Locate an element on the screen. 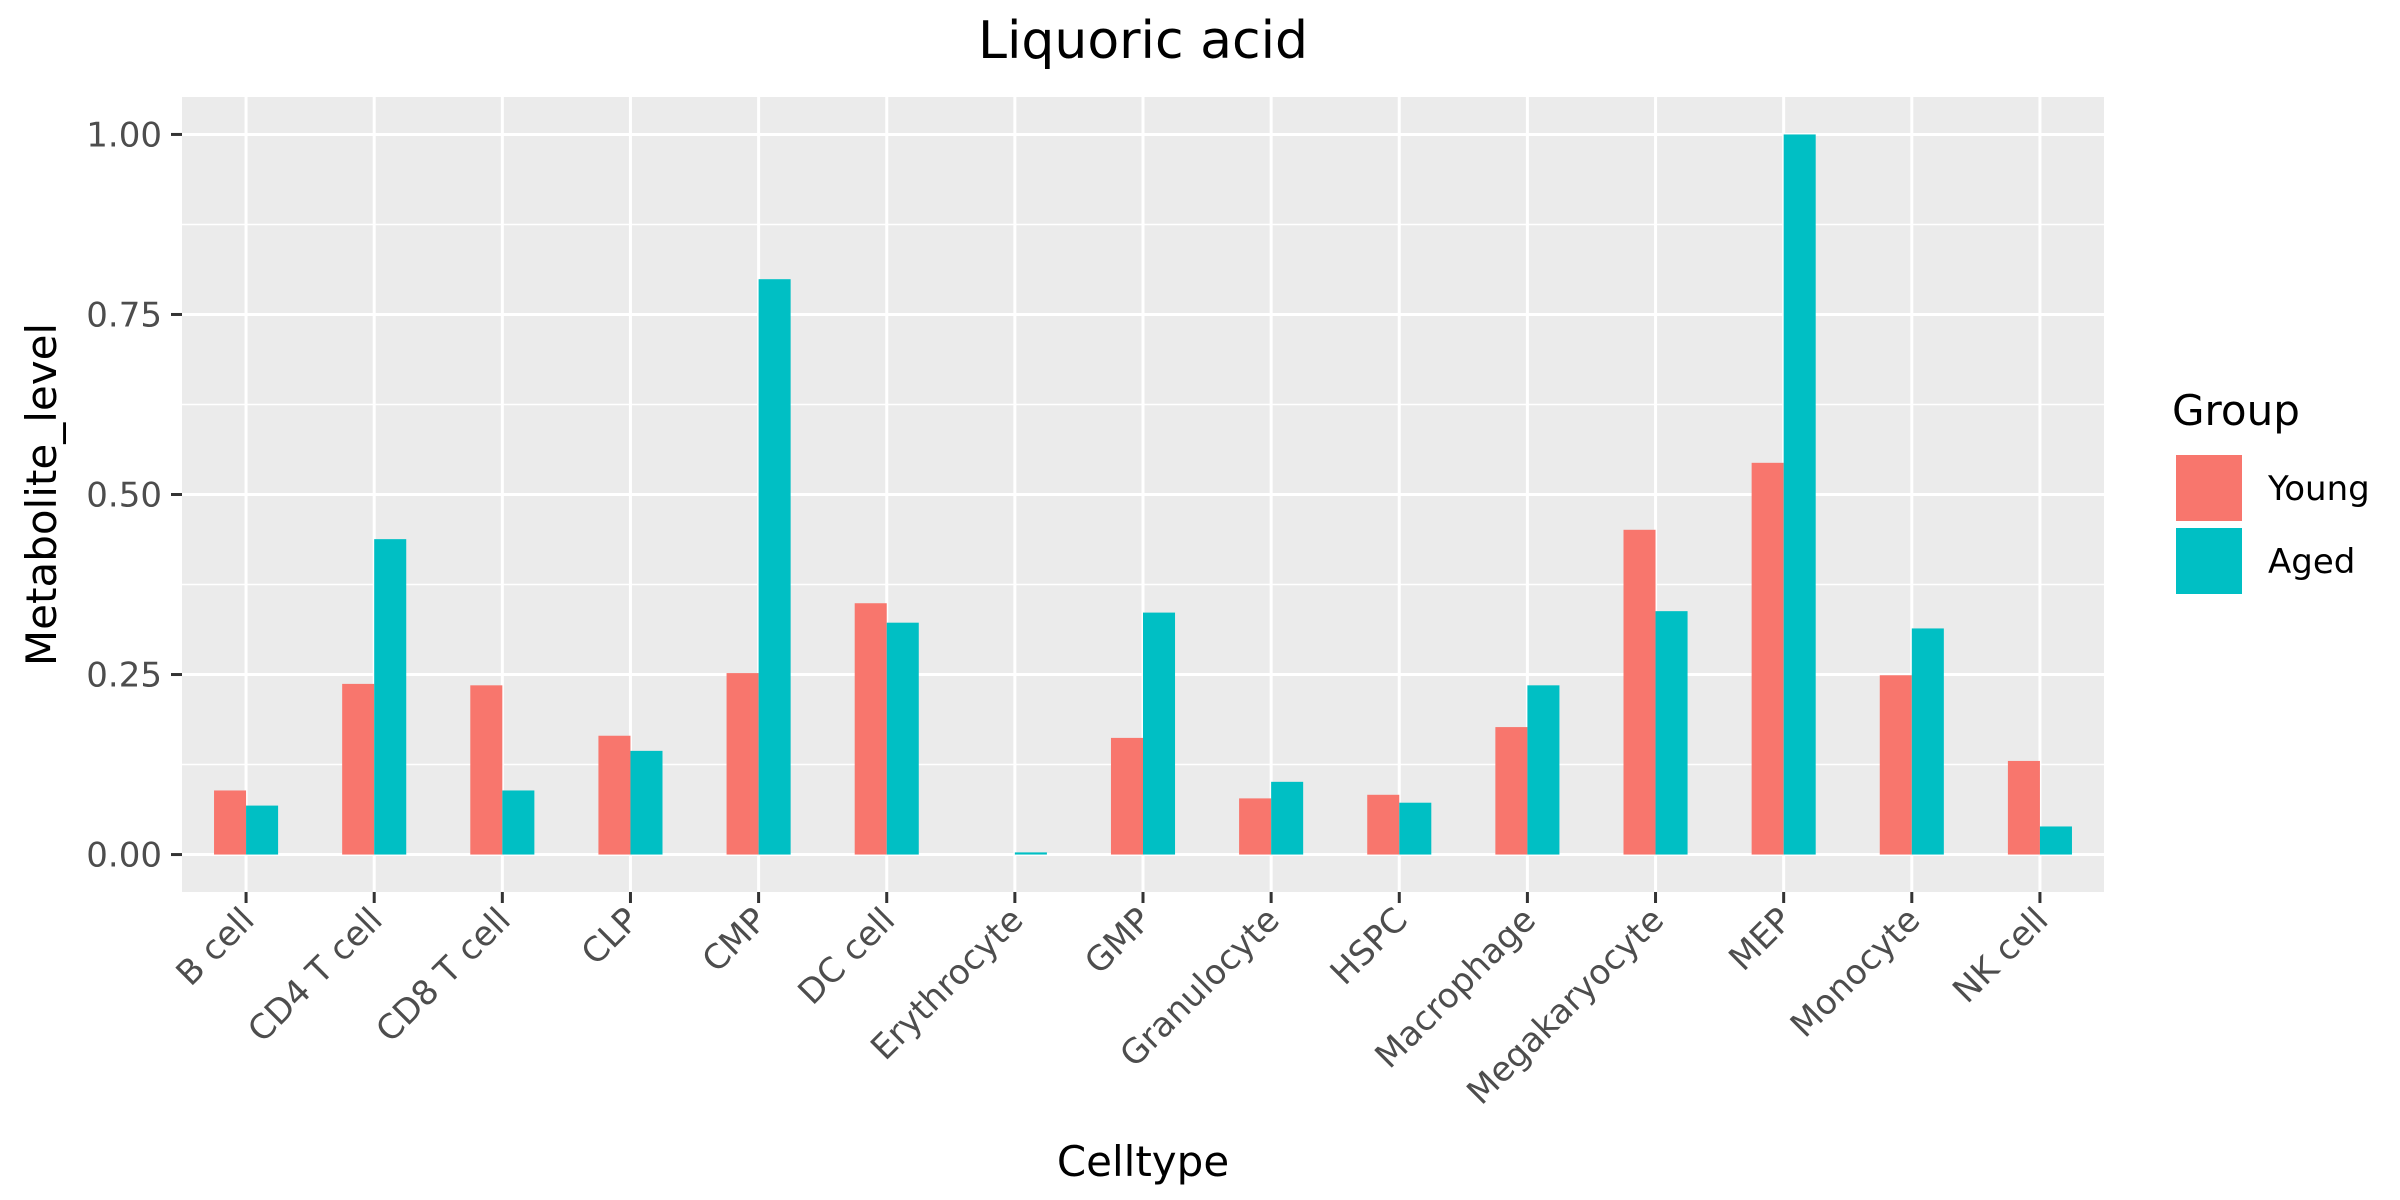 Image resolution: width=2400 pixels, height=1200 pixels. chart-title: Liquoric acid is located at coordinates (1143, 41).